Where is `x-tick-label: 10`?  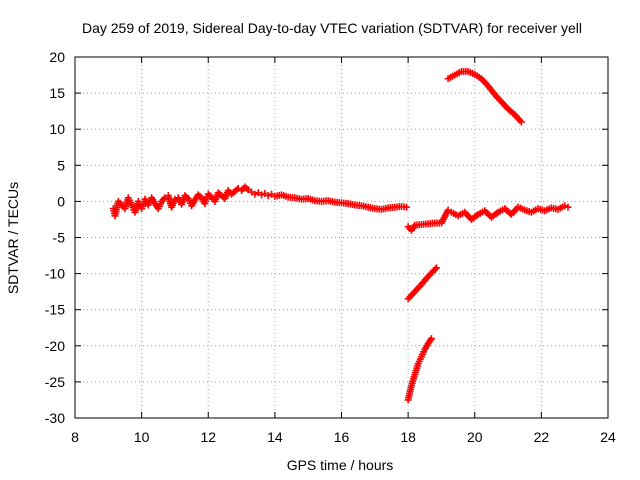
x-tick-label: 10 is located at coordinates (142, 437).